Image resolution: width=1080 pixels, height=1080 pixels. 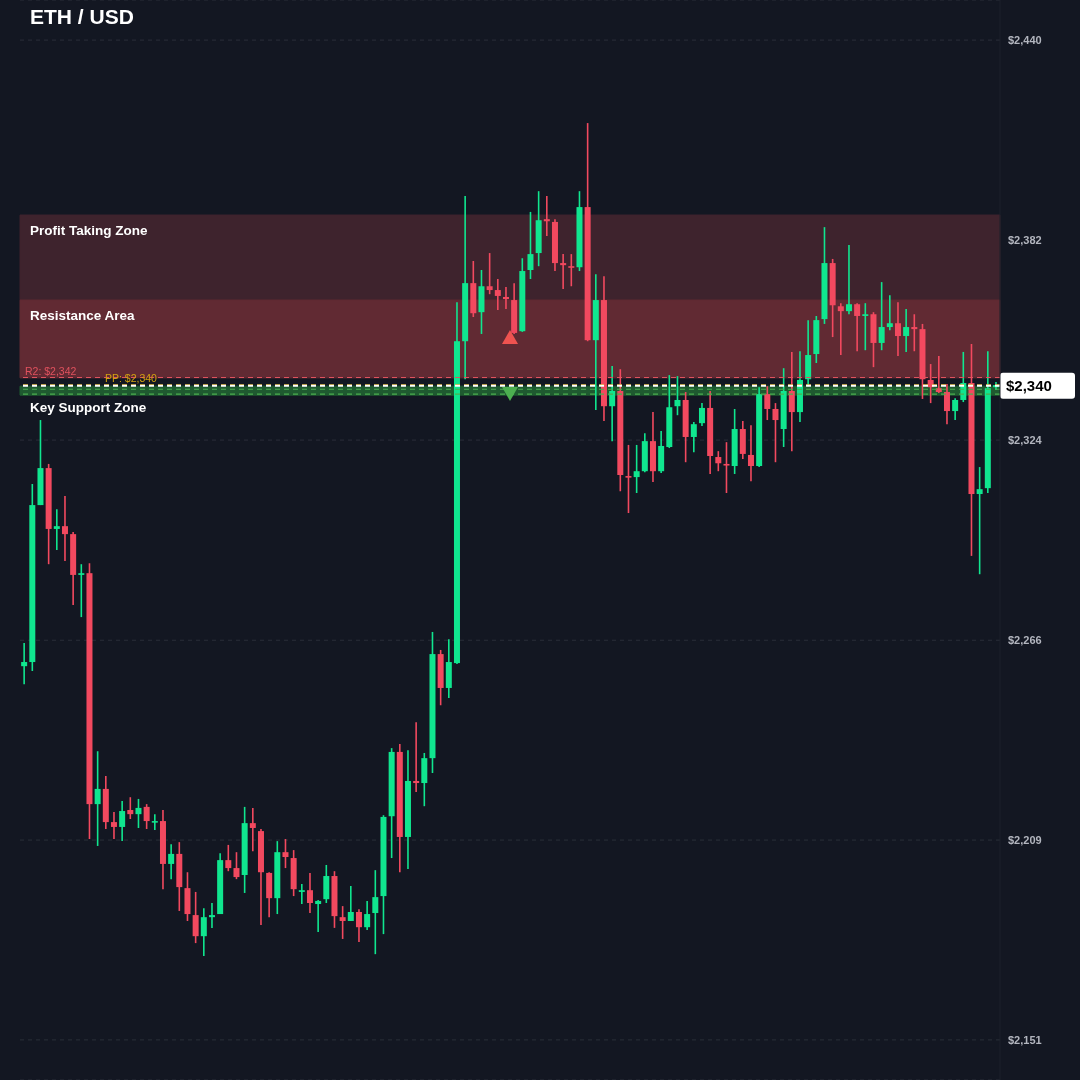 What do you see at coordinates (1025, 439) in the screenshot?
I see `y-tick-label: $2,324` at bounding box center [1025, 439].